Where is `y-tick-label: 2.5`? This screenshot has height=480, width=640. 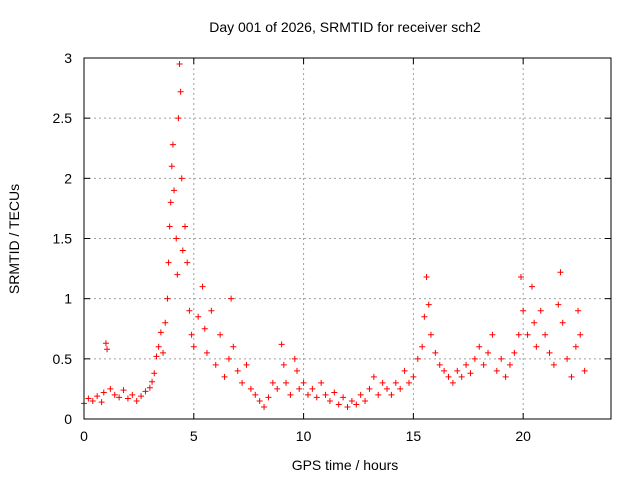 y-tick-label: 2.5 is located at coordinates (63, 118).